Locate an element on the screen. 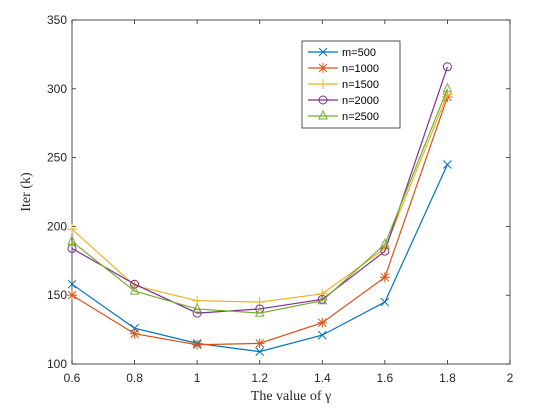  legend-entry: m=500 is located at coordinates (342, 53).